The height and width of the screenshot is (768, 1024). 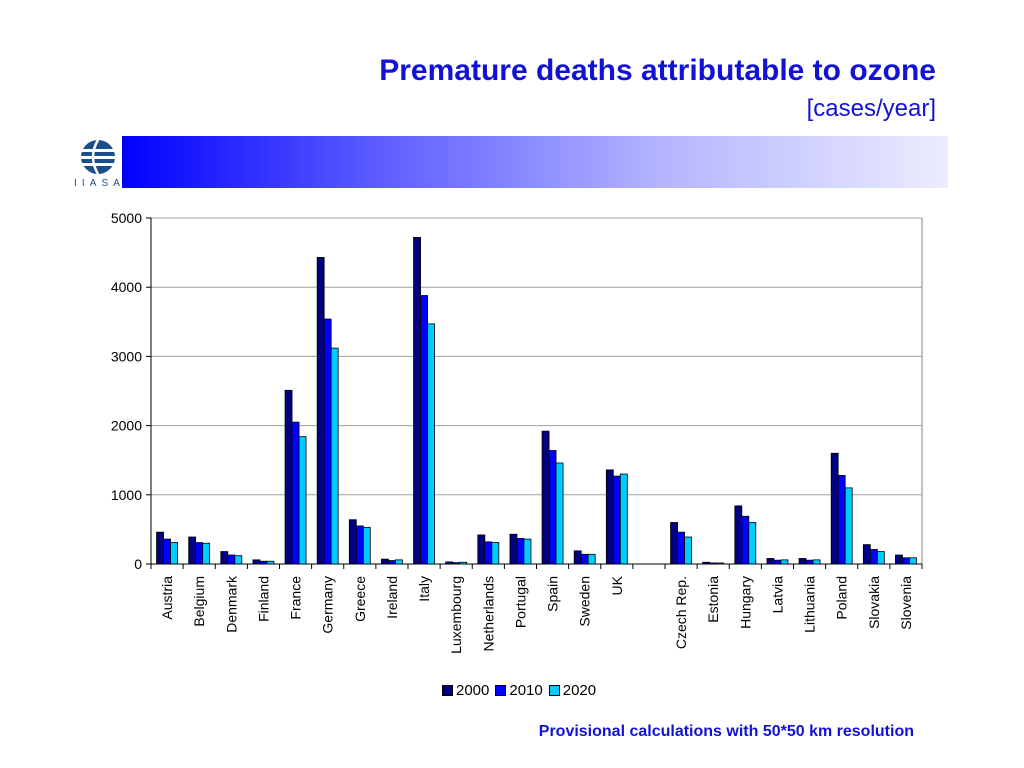 What do you see at coordinates (617, 585) in the screenshot?
I see `x-tick-label: UK` at bounding box center [617, 585].